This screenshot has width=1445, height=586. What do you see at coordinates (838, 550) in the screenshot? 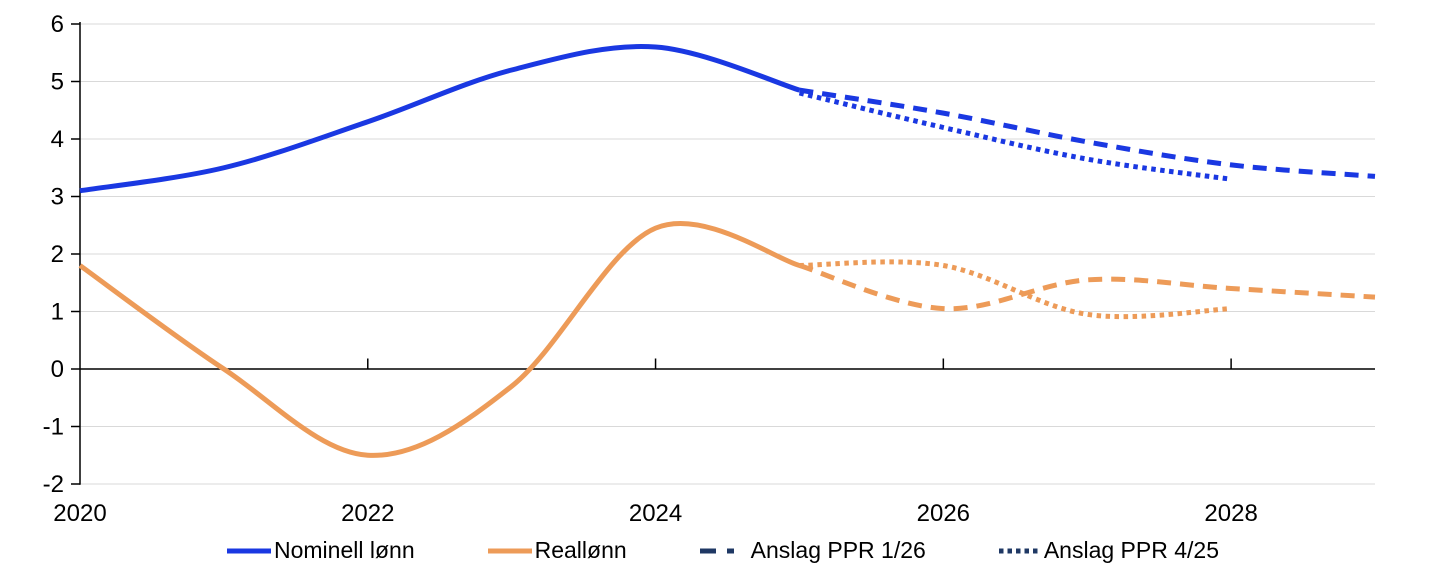
I see `legend-label: Anslag PPR 1/26` at bounding box center [838, 550].